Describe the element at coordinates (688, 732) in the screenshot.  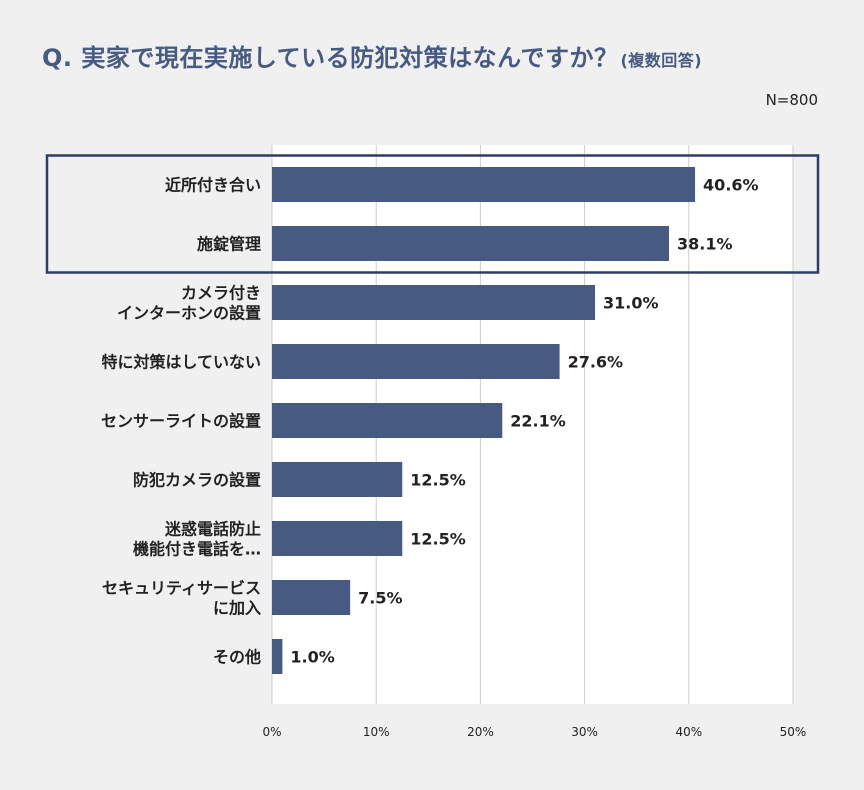
I see `x-tick-label: 40%` at that location.